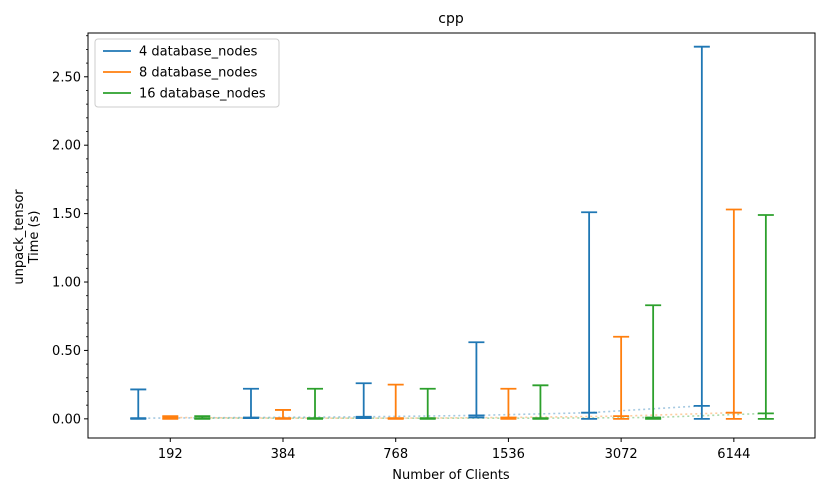 Image resolution: width=827 pixels, height=489 pixels. I want to click on y-tick-label: 1.00, so click(66, 283).